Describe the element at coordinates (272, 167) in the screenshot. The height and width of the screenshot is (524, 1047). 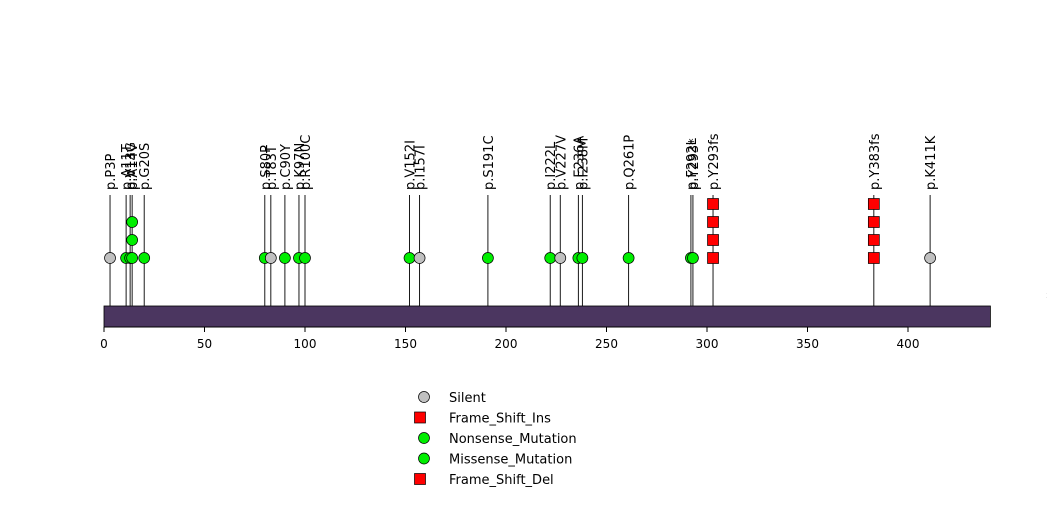
I see `mutation-label-p-t83t: p.T83T` at that location.